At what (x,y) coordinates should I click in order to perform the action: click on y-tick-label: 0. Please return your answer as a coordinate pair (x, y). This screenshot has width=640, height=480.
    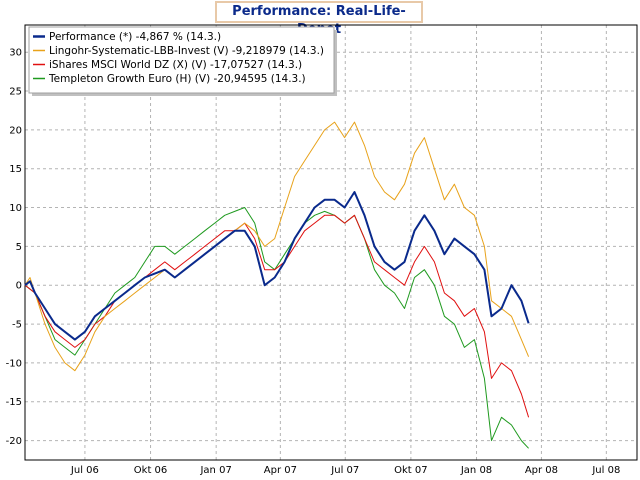
    Looking at the image, I should click on (19, 286).